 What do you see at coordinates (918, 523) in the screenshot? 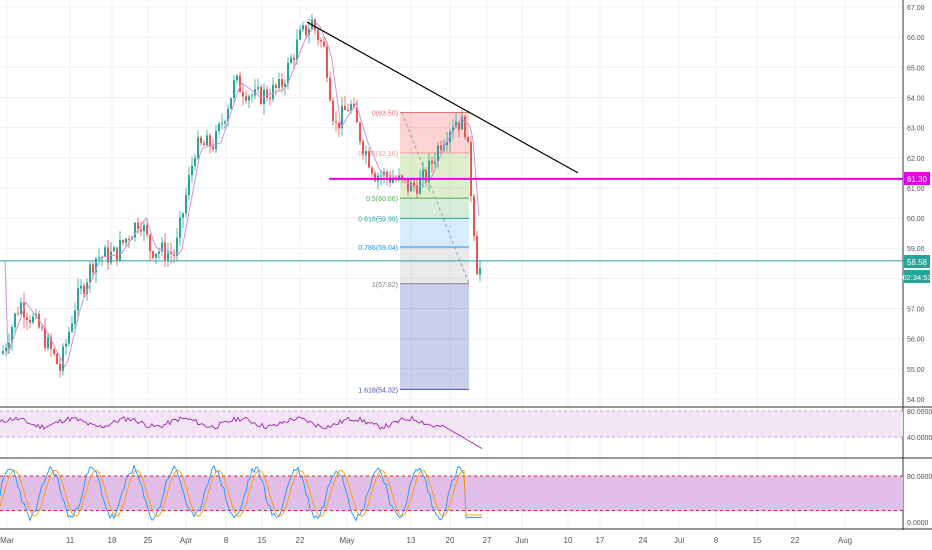
I see `stoch-tick-label: 0.0000` at bounding box center [918, 523].